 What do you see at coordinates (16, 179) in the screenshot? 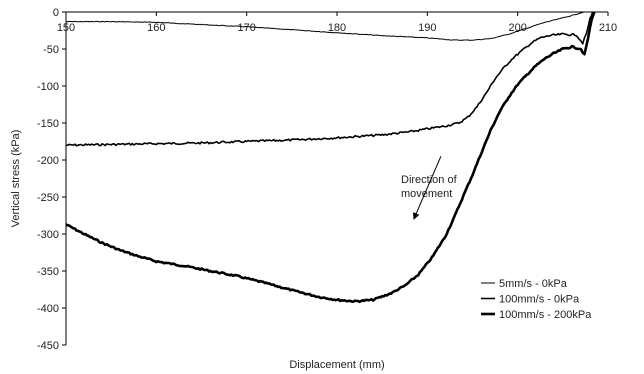
I see `y-axis-title: Vertical stress (kPa)` at bounding box center [16, 179].